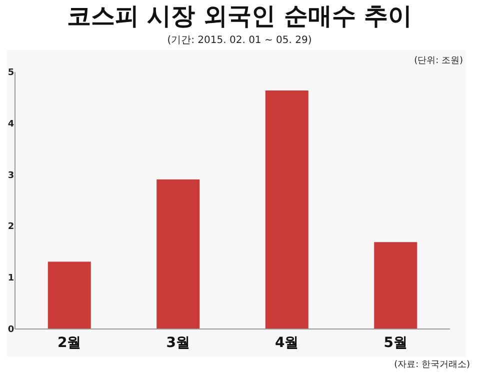 The height and width of the screenshot is (373, 479). I want to click on y-tick-label: 3, so click(11, 175).